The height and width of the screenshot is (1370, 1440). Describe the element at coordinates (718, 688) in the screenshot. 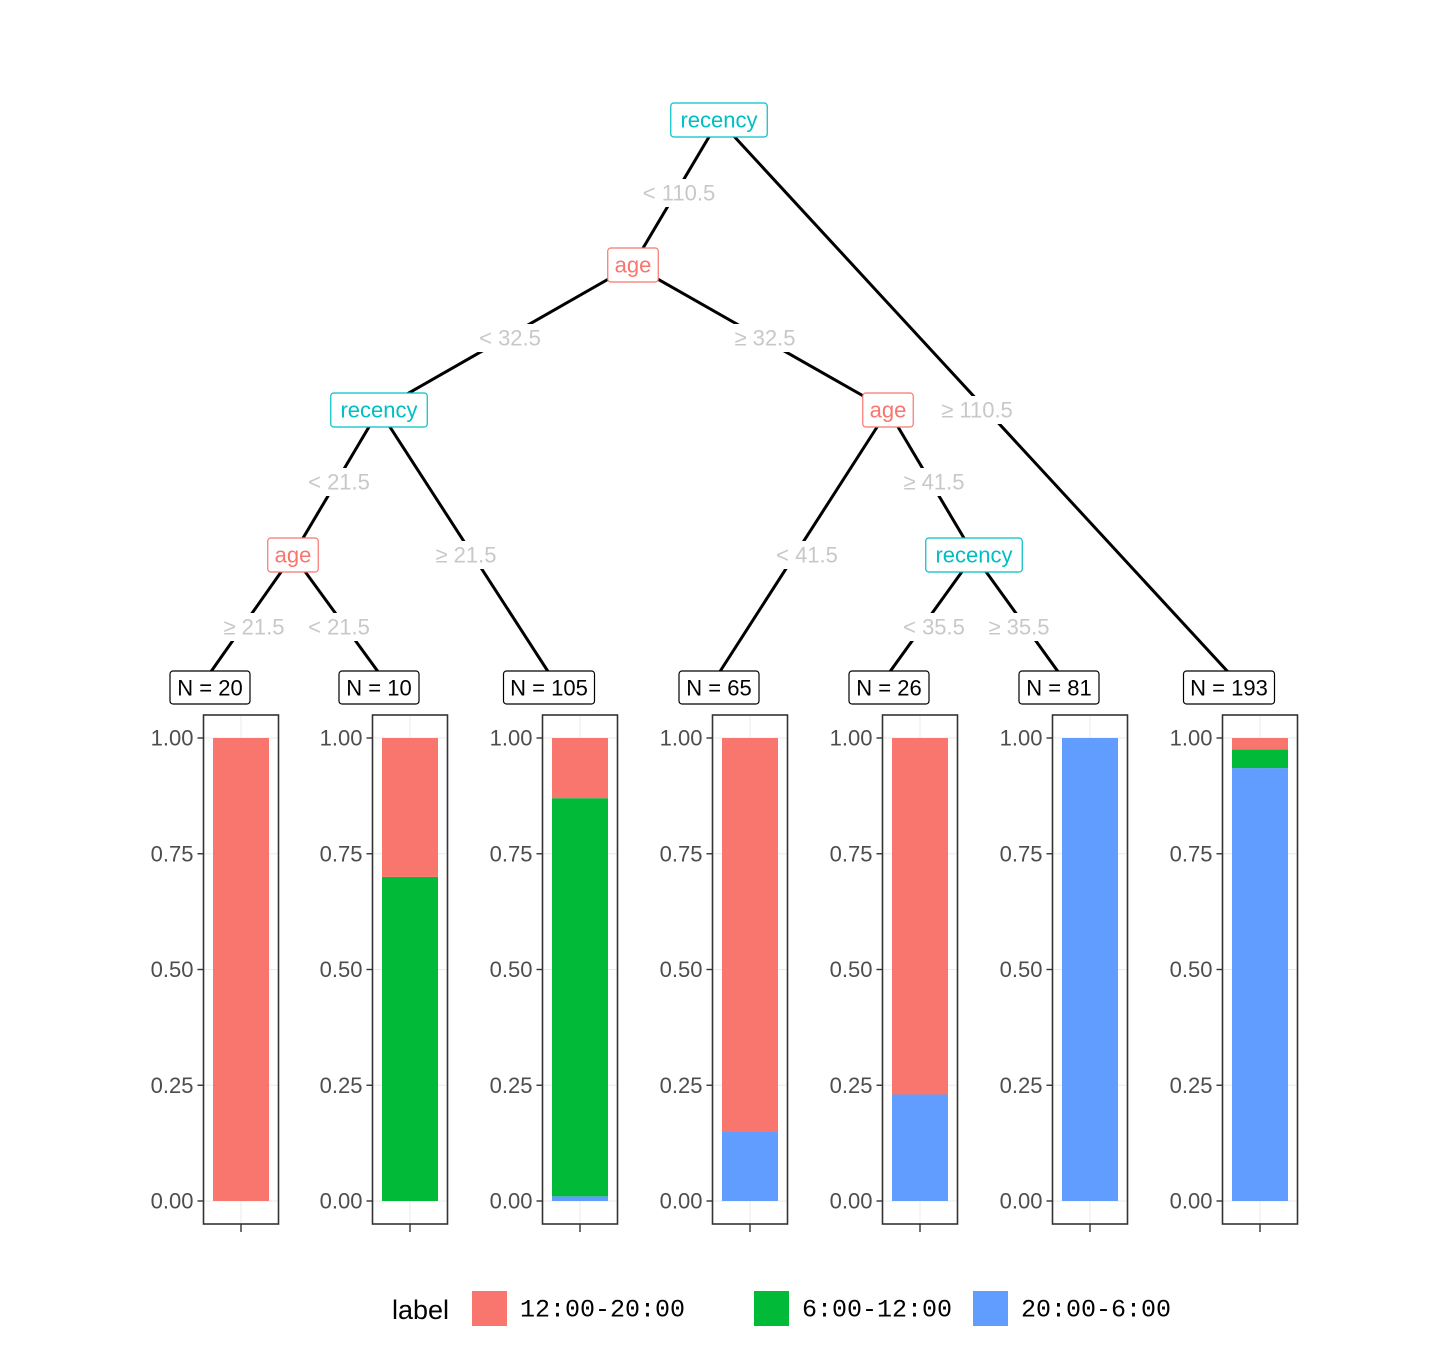

I see `leaf-count-label: N = 65` at that location.